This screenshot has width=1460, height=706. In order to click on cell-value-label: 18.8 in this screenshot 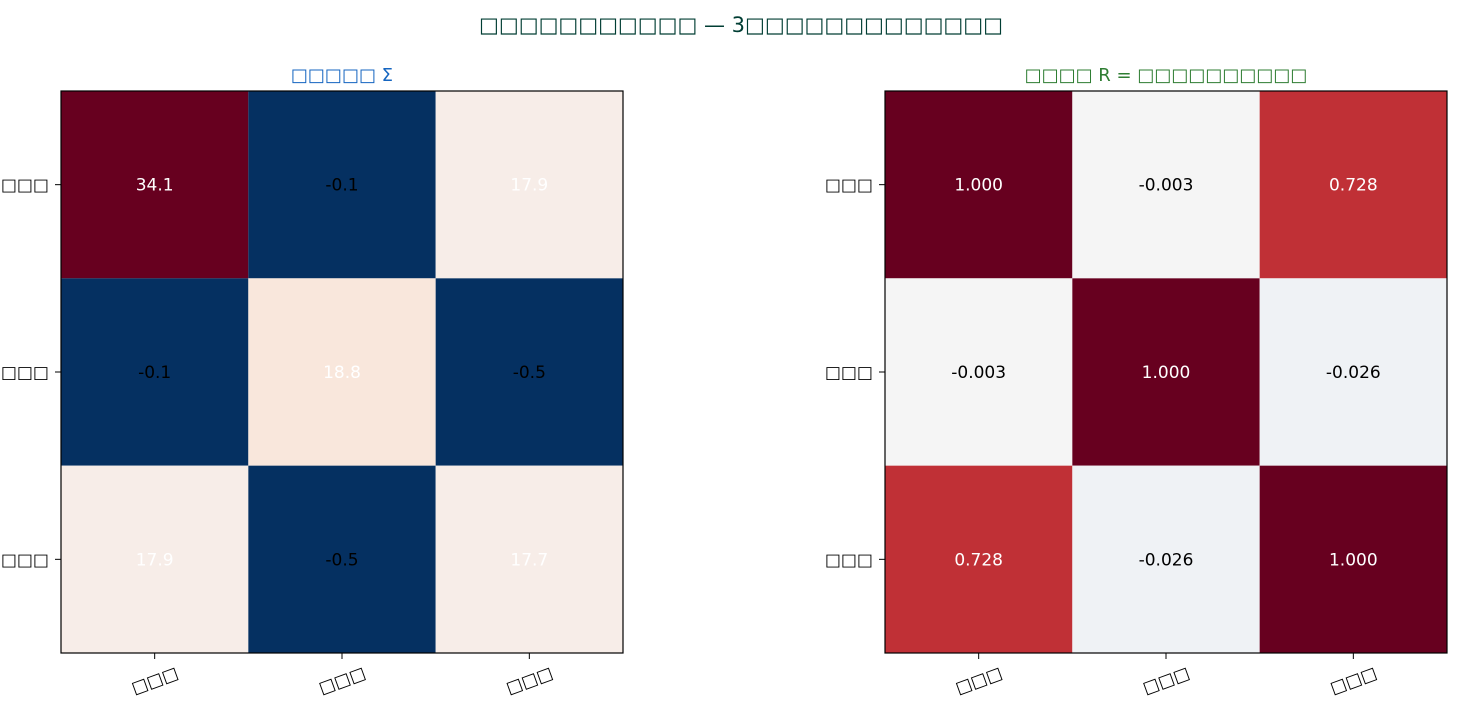, I will do `click(342, 373)`.